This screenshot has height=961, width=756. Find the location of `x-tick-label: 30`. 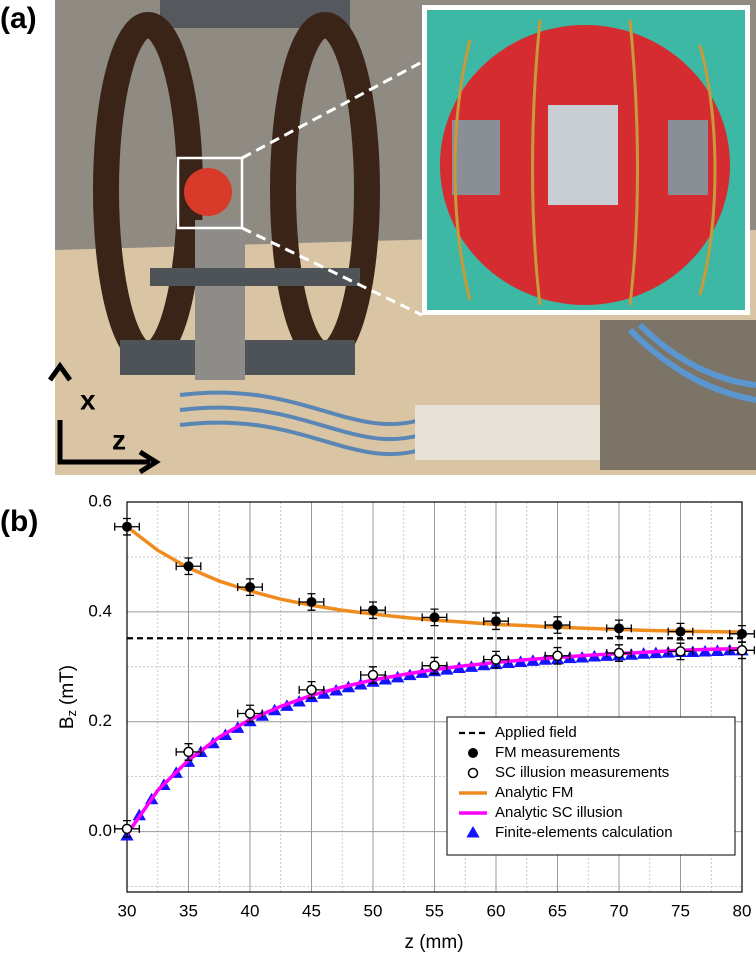

x-tick-label: 30 is located at coordinates (127, 910).